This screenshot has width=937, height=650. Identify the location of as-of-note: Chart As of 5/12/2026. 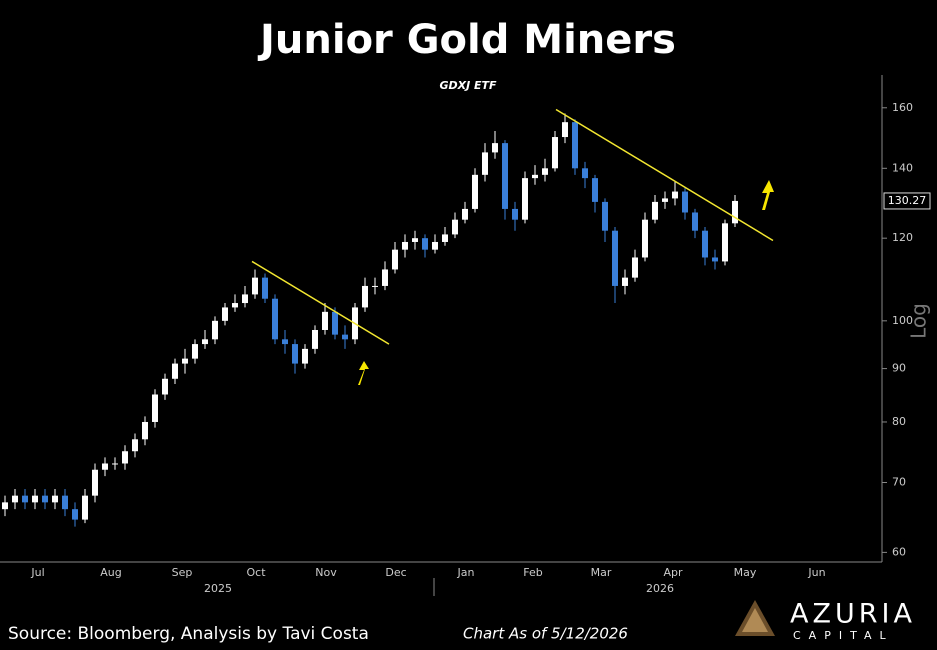
(545, 634).